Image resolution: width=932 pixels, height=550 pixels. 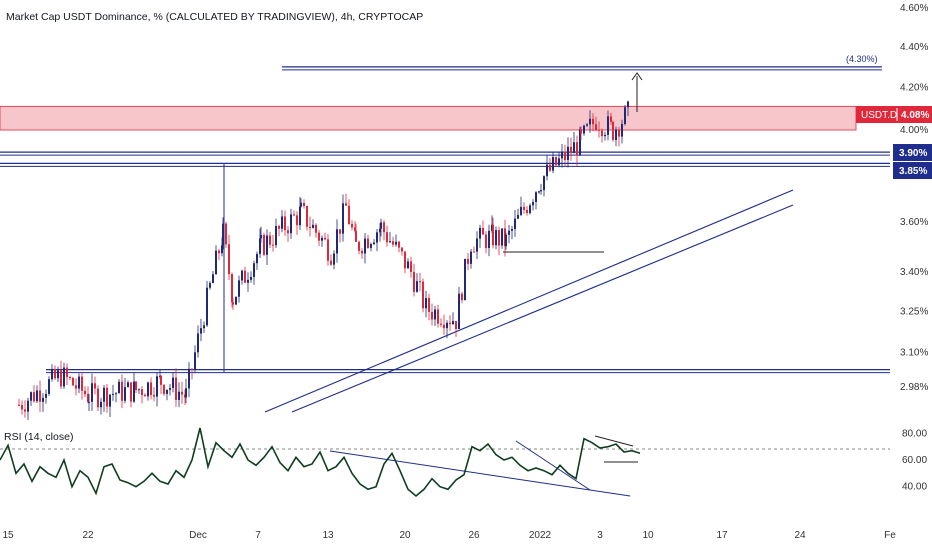 I want to click on rsi-trendline, so click(x=553, y=465).